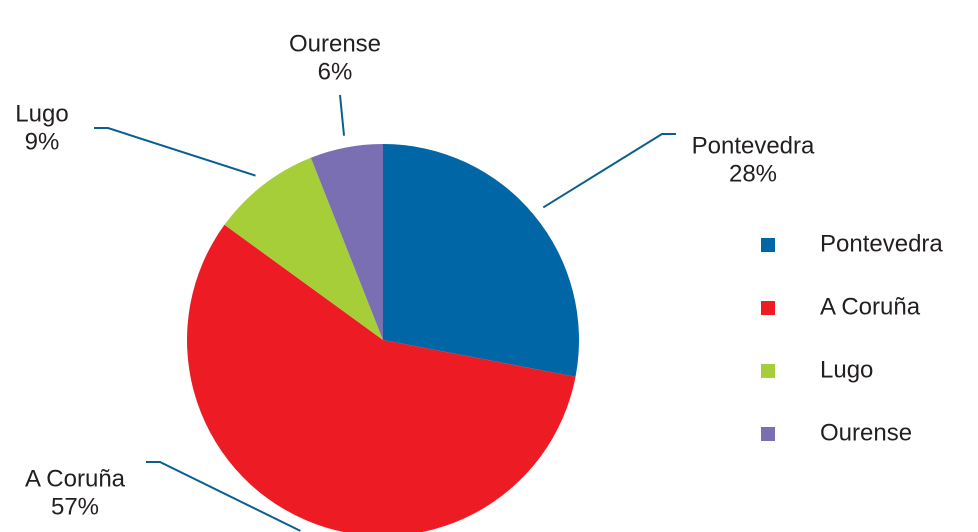  What do you see at coordinates (335, 71) in the screenshot?
I see `data-label-value: 6%` at bounding box center [335, 71].